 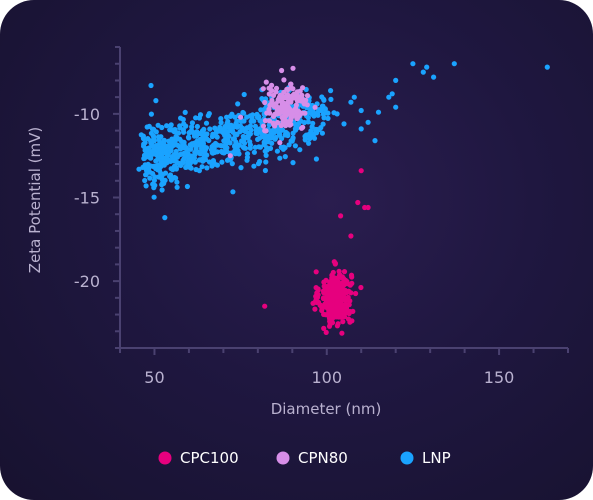 I want to click on x-tick-label: 100, so click(x=326, y=377).